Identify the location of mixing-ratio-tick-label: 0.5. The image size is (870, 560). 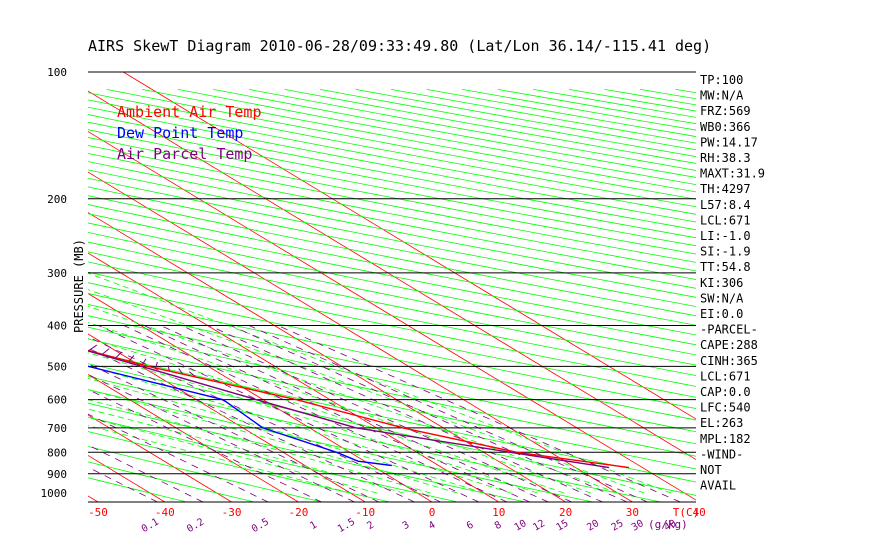
(260, 526).